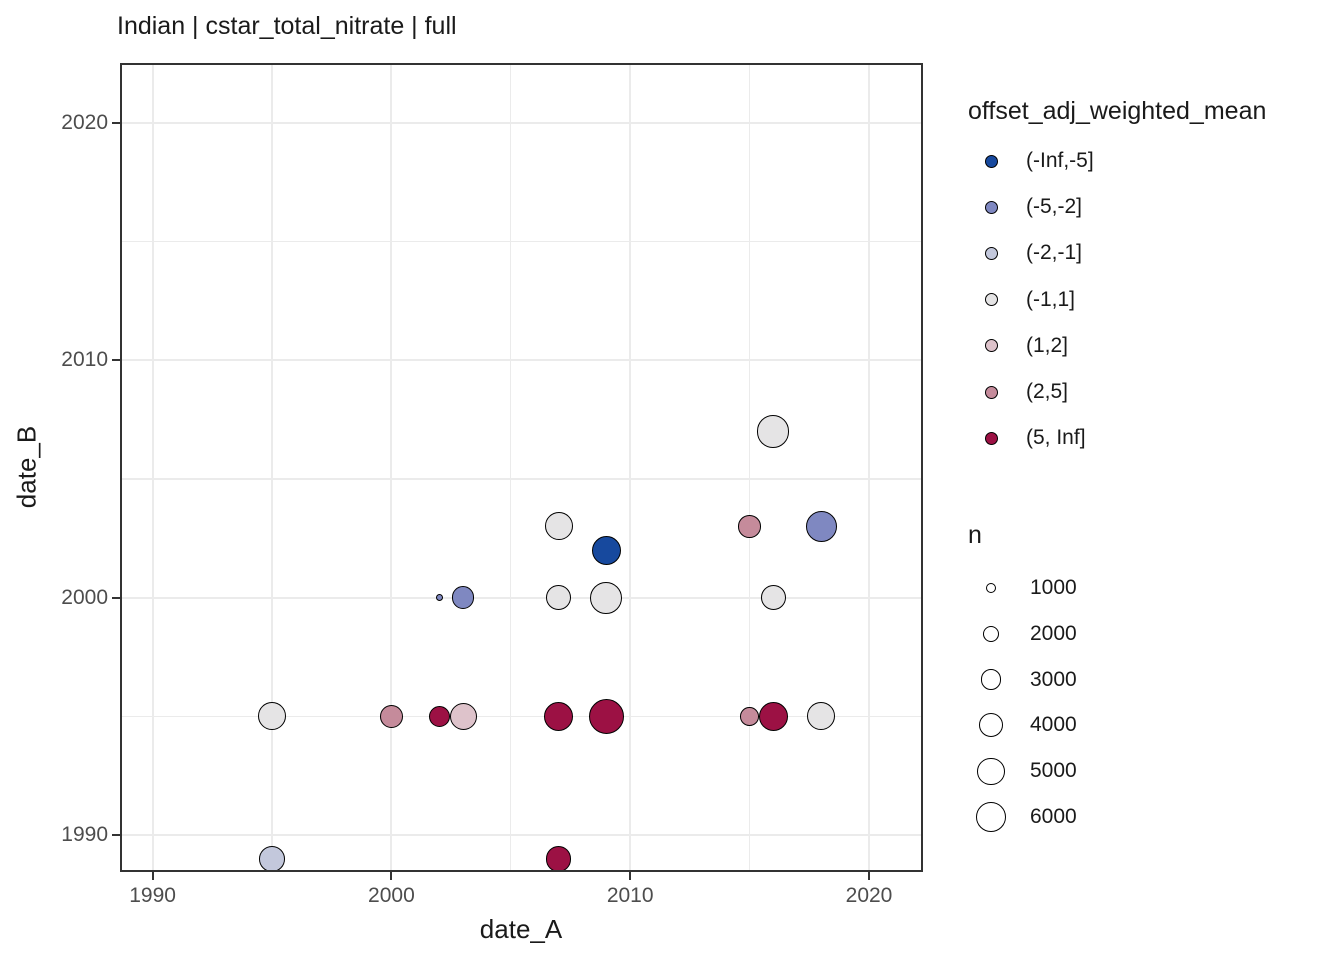 The height and width of the screenshot is (960, 1344). I want to click on y-axis-title: date_B, so click(26, 467).